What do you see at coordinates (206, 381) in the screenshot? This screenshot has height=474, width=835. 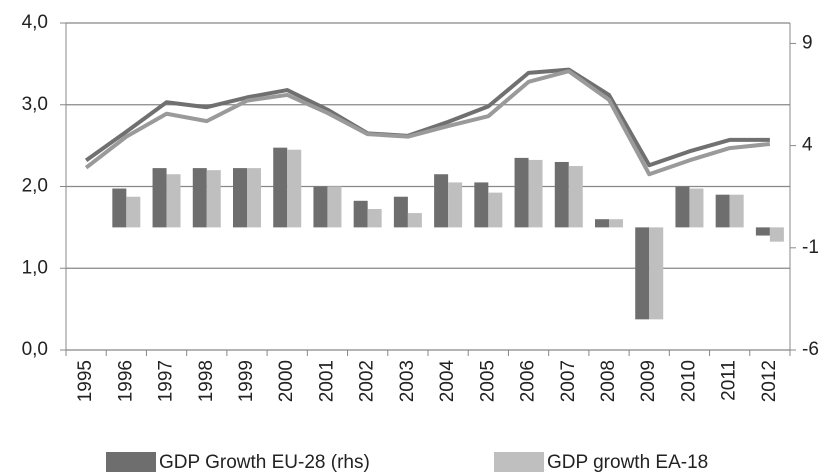 I see `x-tick-label: 1998` at bounding box center [206, 381].